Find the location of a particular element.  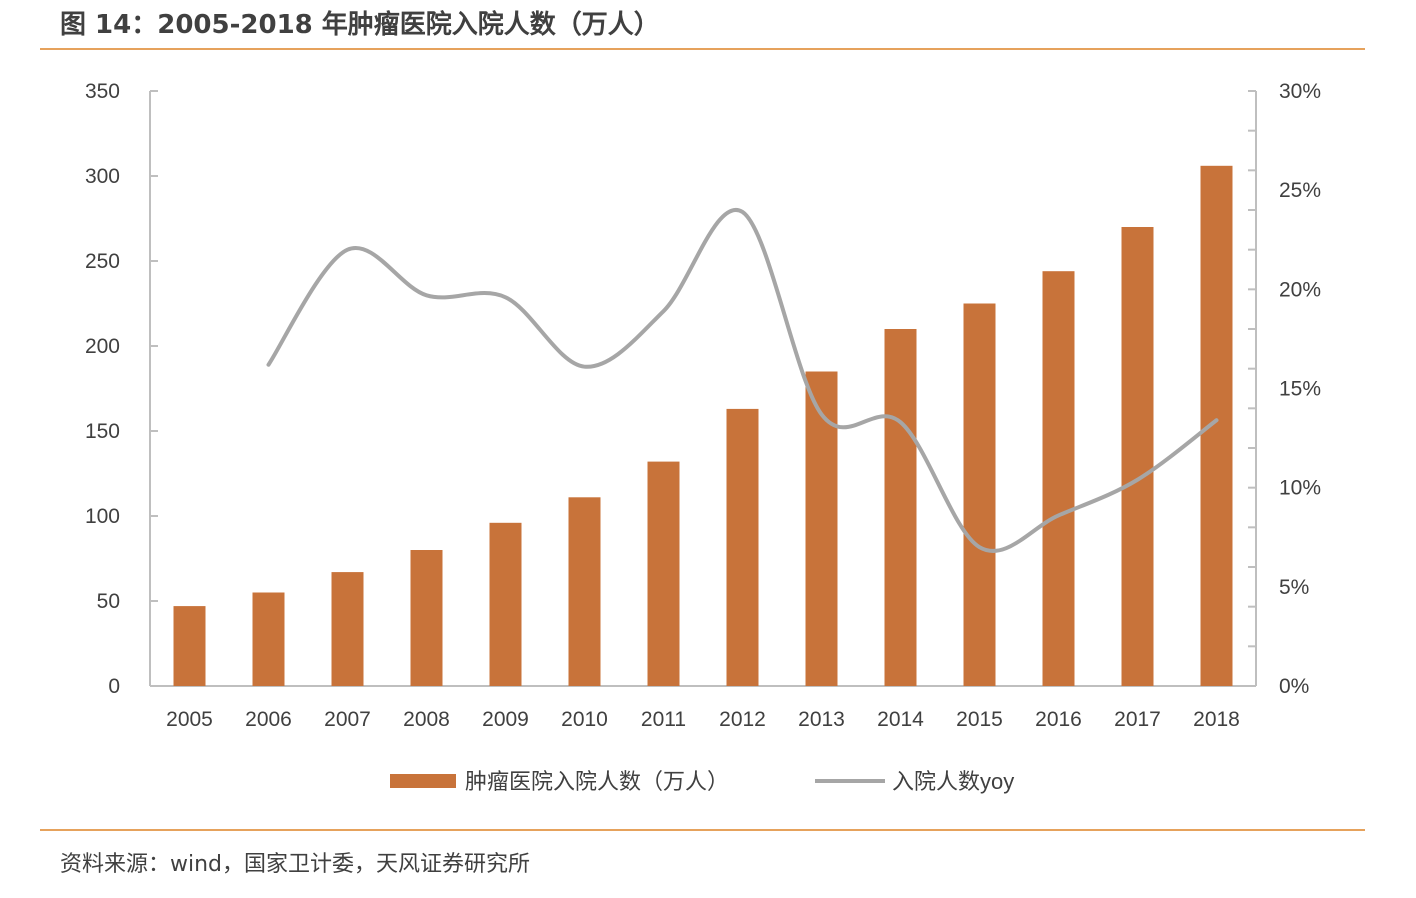

figure-title: 图 14：2005-2018 年肿瘤医院入院人数（万人） is located at coordinates (360, 25).